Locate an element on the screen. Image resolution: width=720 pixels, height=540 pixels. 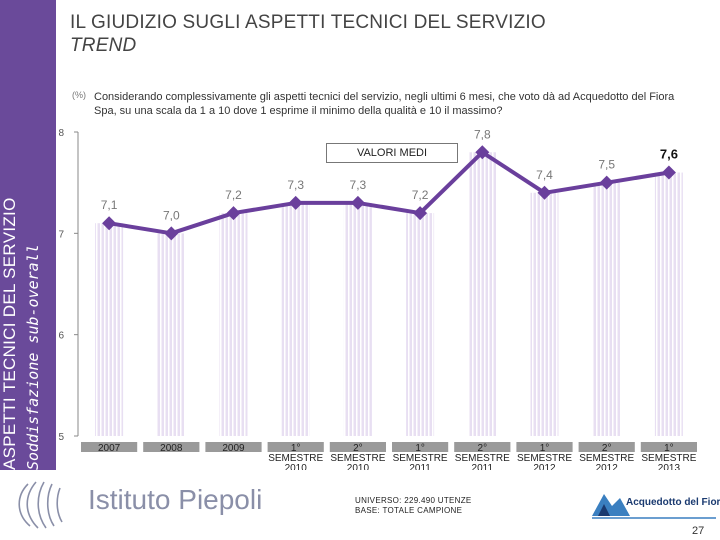
x-tick-label: 2007 is located at coordinates (109, 448).